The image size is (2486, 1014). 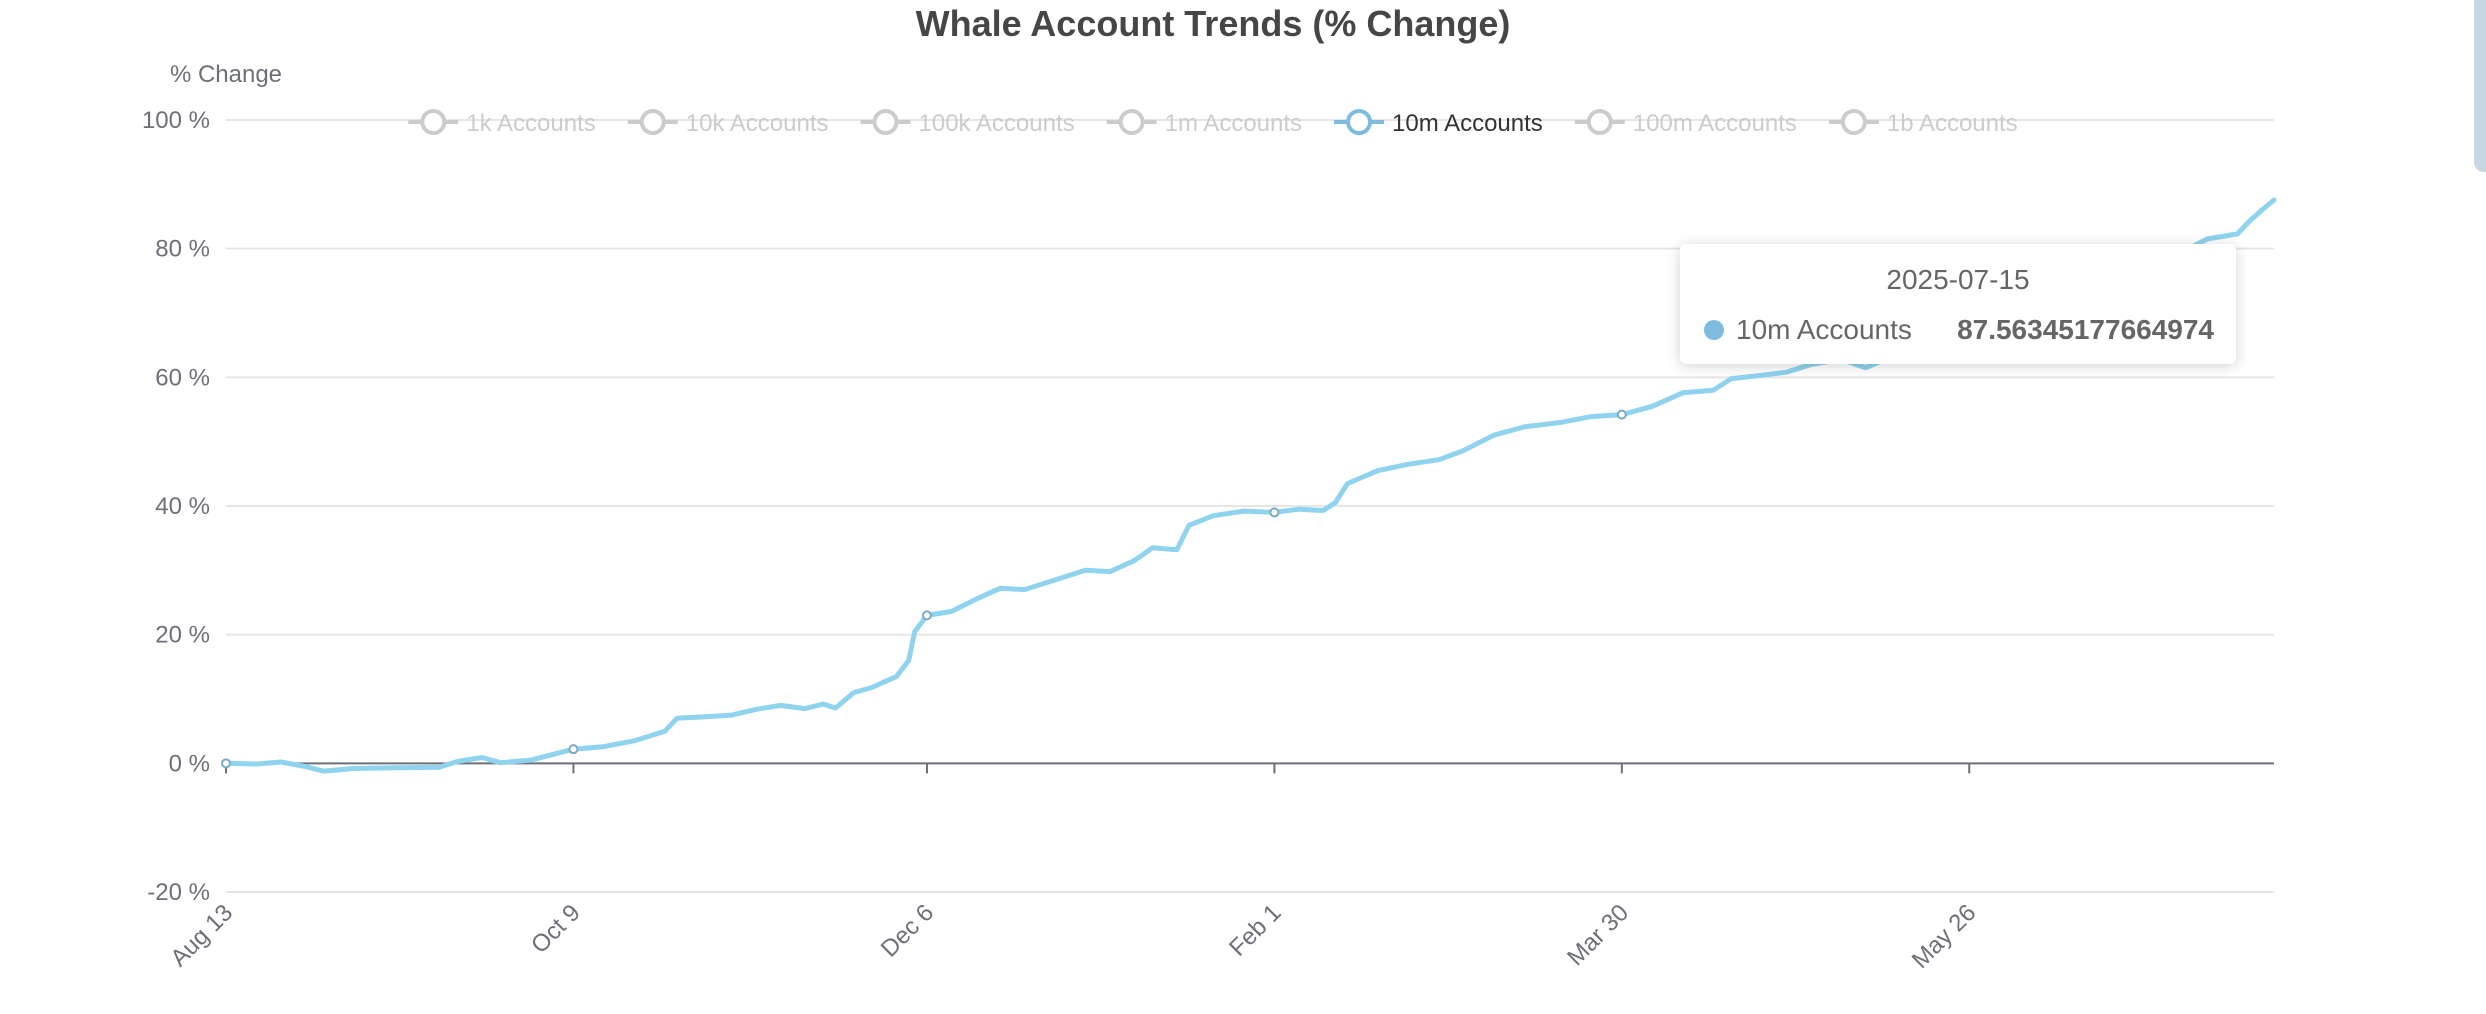 I want to click on scrollbar-thumb, so click(x=2480, y=86).